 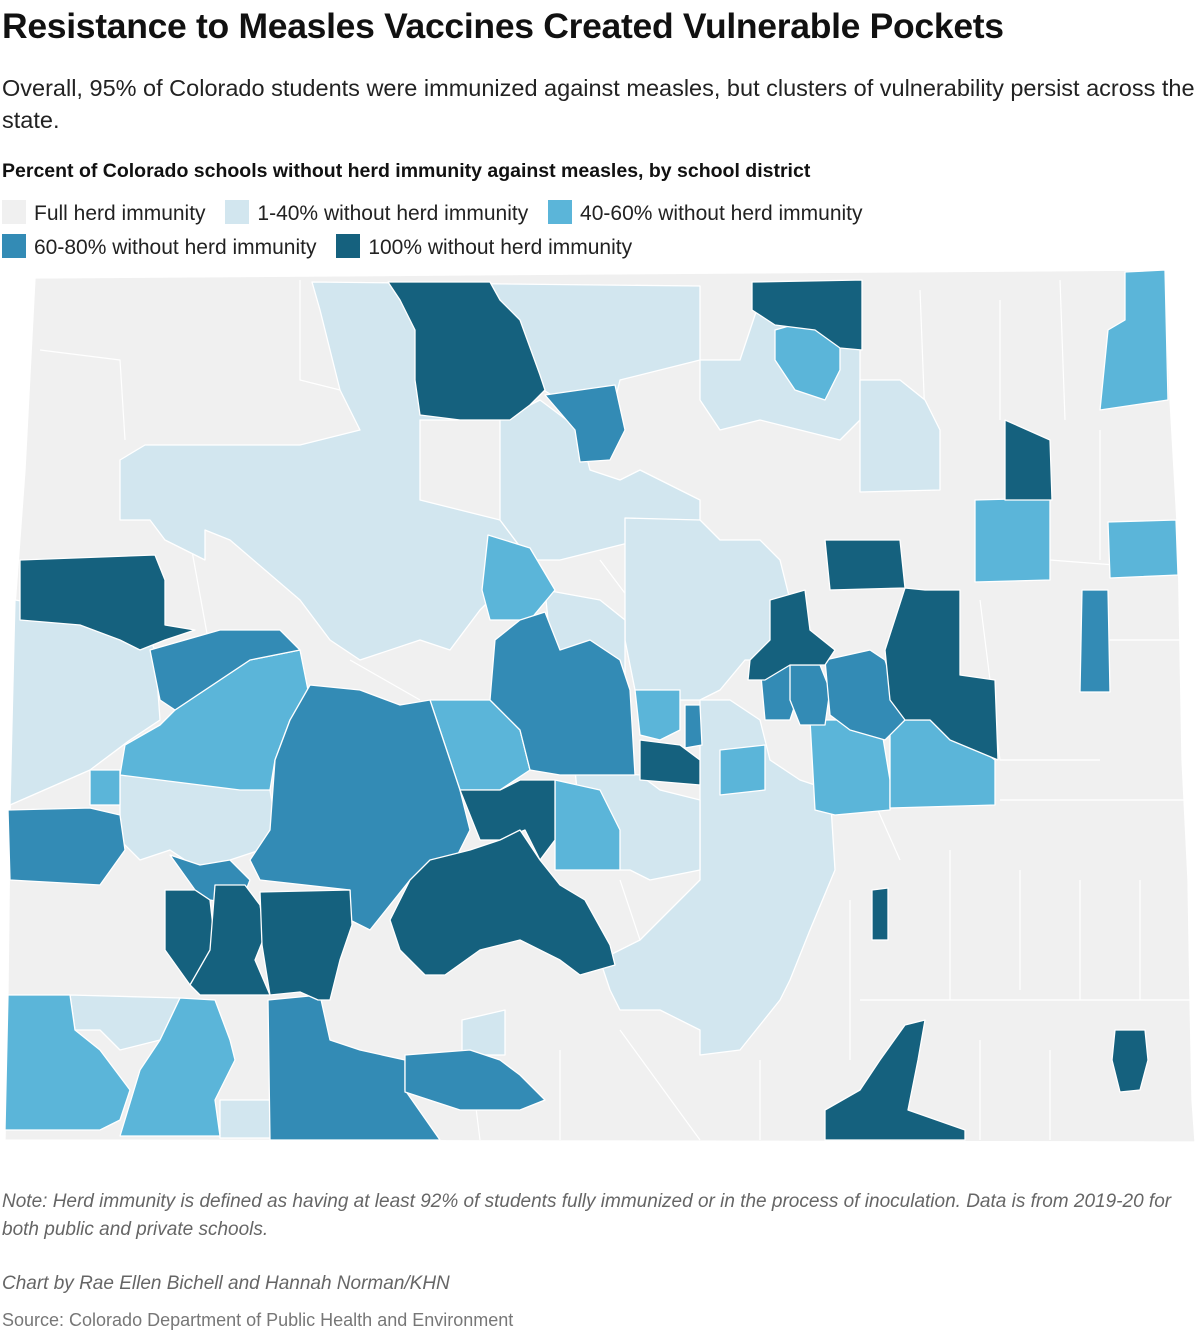 What do you see at coordinates (120, 213) in the screenshot?
I see `legend-label: Full herd immunity` at bounding box center [120, 213].